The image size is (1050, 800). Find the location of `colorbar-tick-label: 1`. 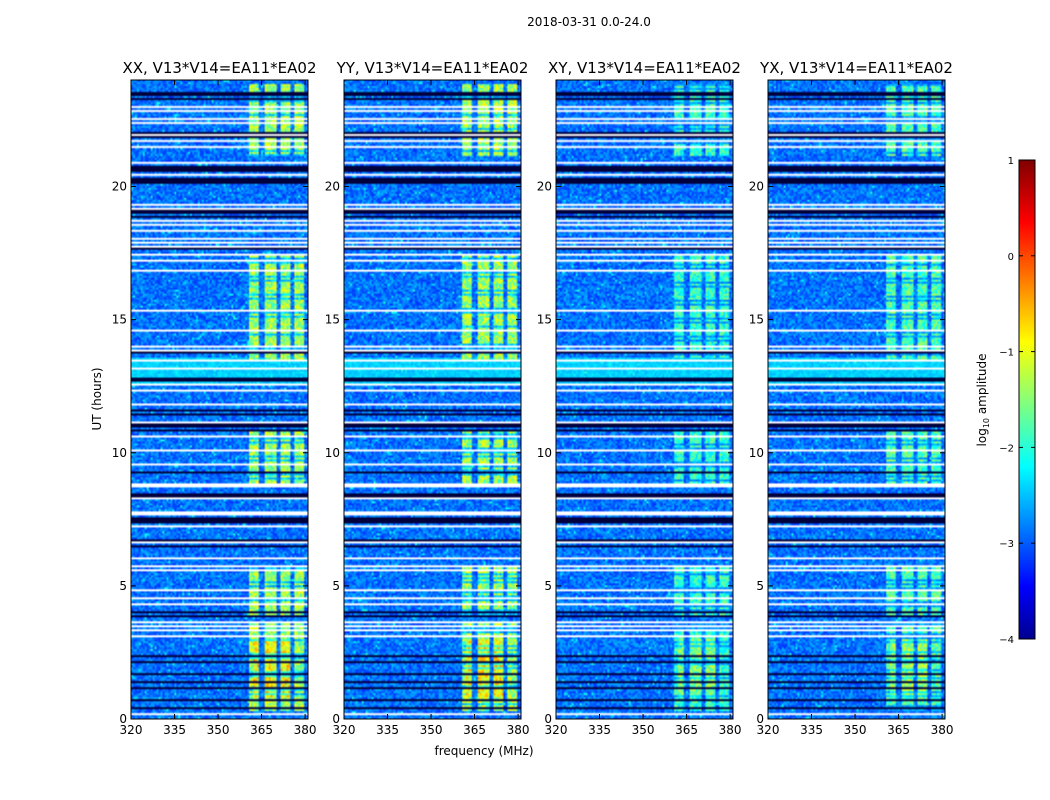

colorbar-tick-label: 1 is located at coordinates (1011, 161).